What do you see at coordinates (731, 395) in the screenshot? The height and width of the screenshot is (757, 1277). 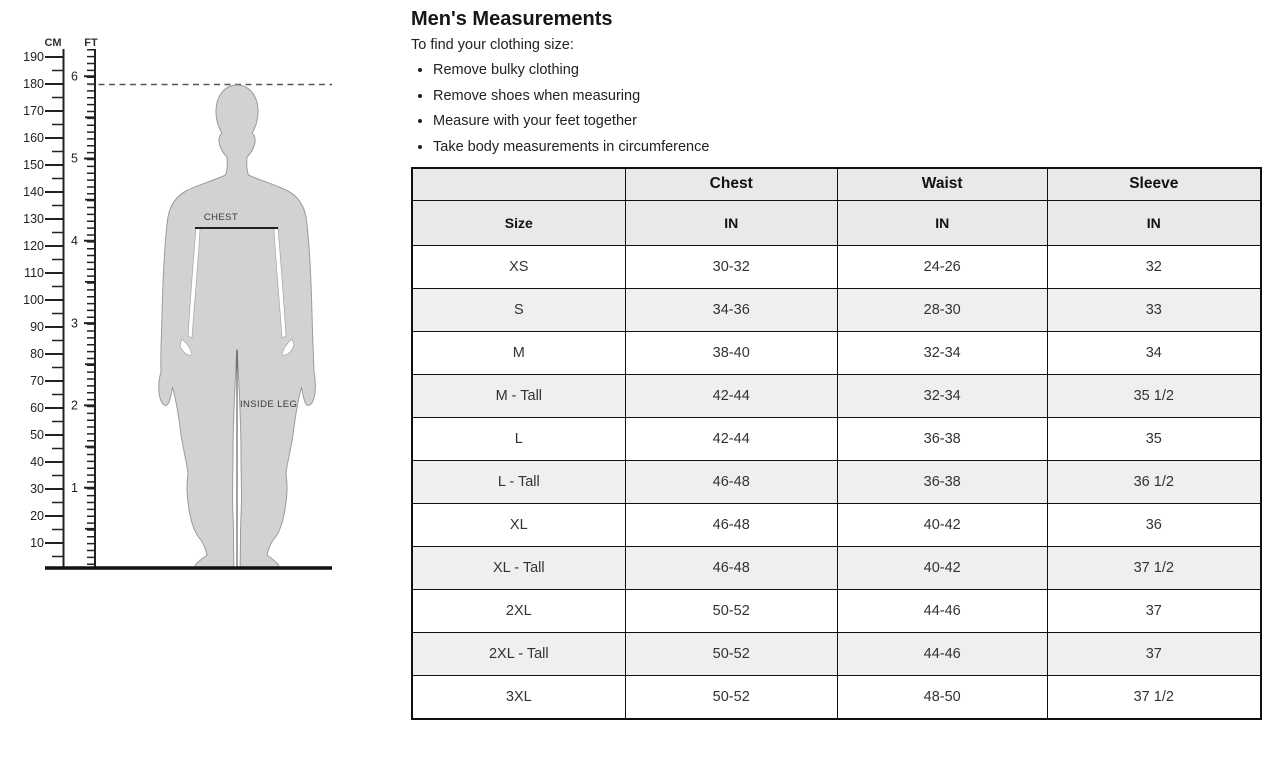 I see `cell-chest: 42-44` at bounding box center [731, 395].